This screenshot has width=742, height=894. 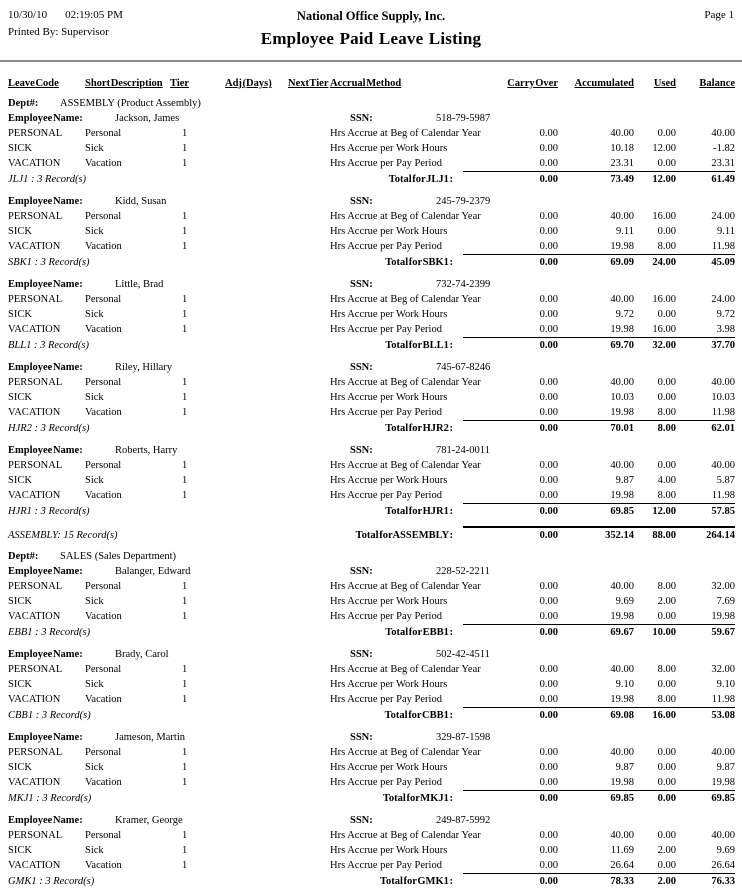 What do you see at coordinates (33, 83) in the screenshot?
I see `col-leave-code: Leave Code` at bounding box center [33, 83].